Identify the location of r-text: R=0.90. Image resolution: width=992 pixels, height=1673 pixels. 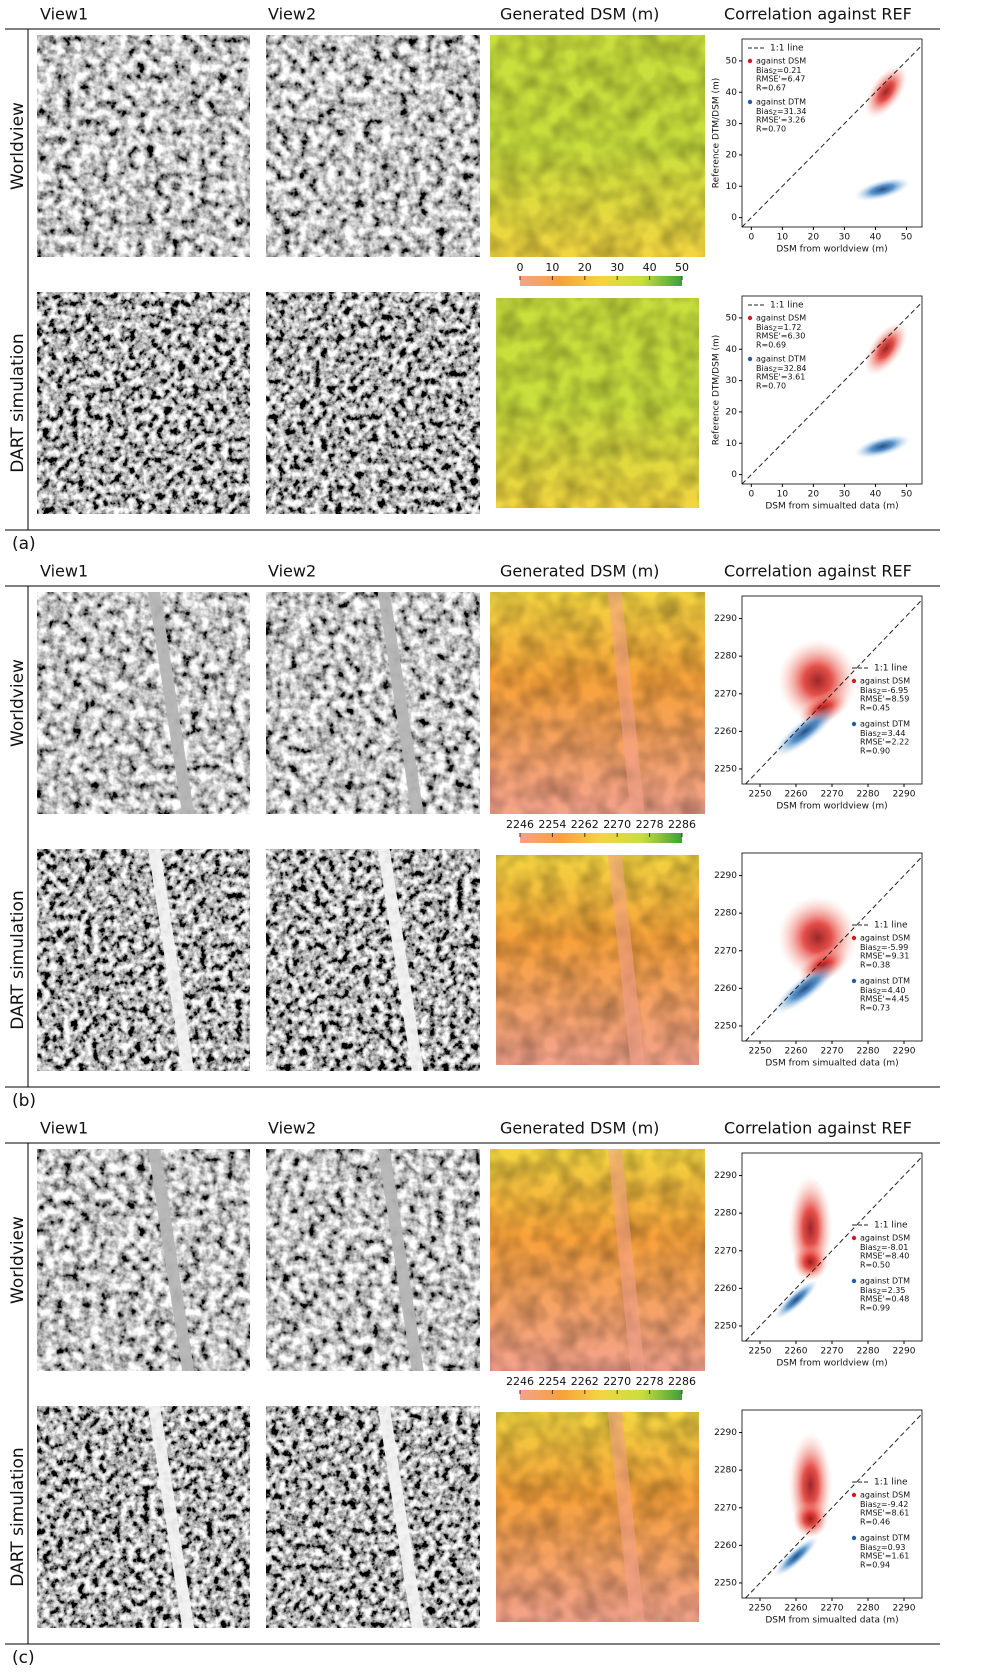
(875, 751).